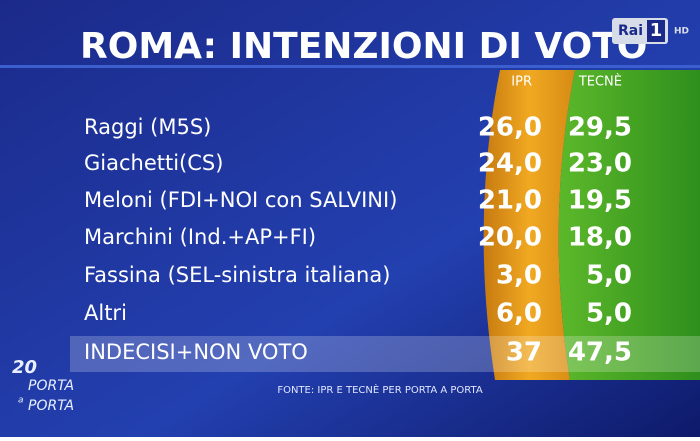 The image size is (700, 441). What do you see at coordinates (200, 237) in the screenshot?
I see `candidate: Marchini (Ind.+AP+FI)` at bounding box center [200, 237].